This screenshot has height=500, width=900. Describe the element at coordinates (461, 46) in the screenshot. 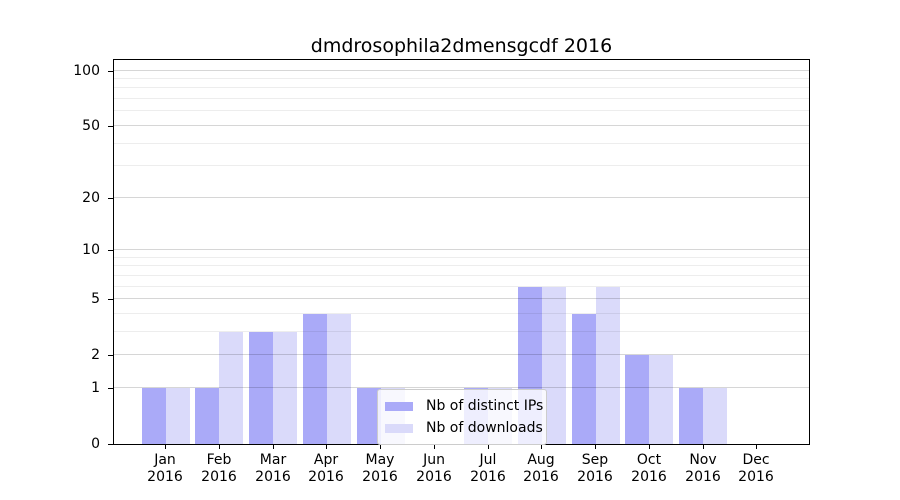

I see `chart-title: dmdrosophila2dmensgcdf 2016` at that location.